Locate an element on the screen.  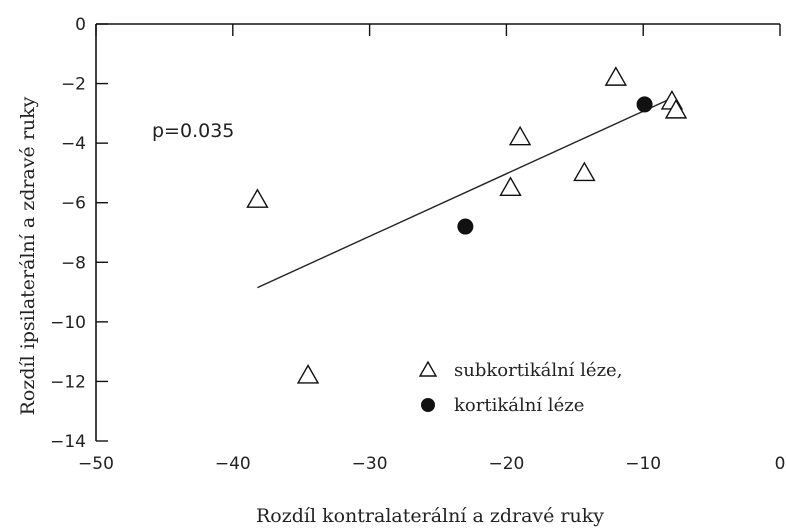
x-tick-label: −20 is located at coordinates (506, 464).